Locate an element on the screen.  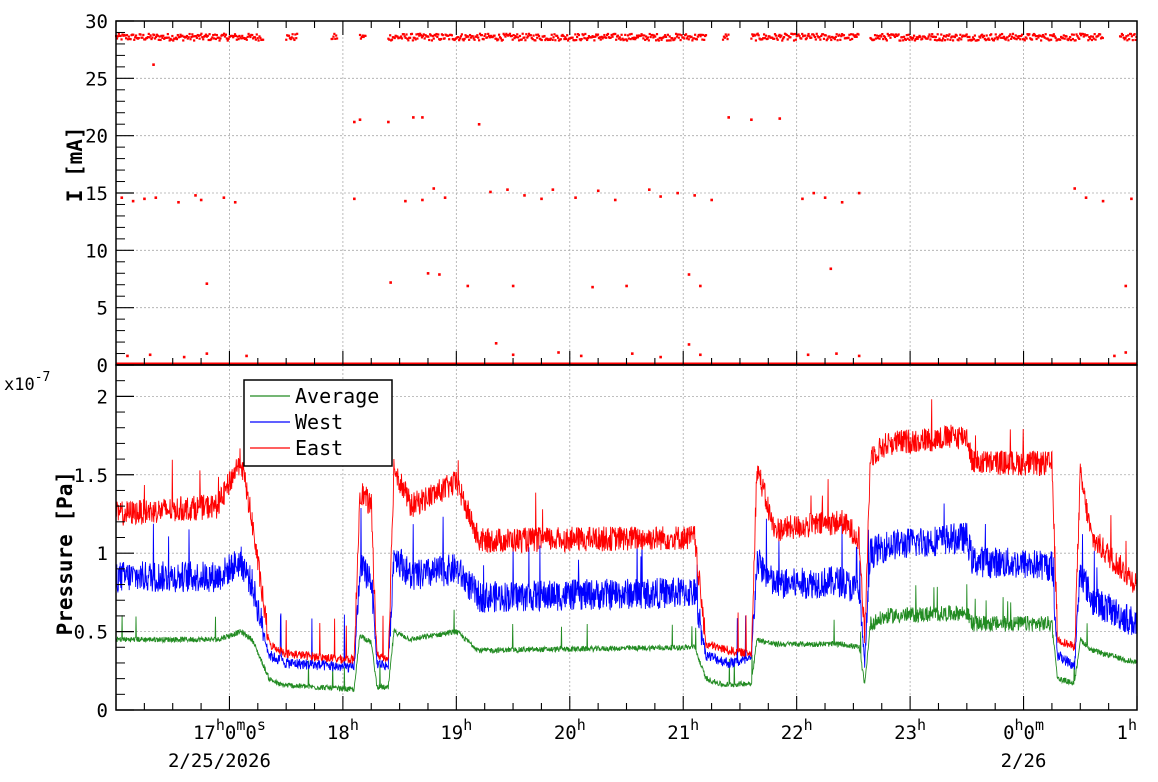
date-label: 2/26 is located at coordinates (1024, 761).